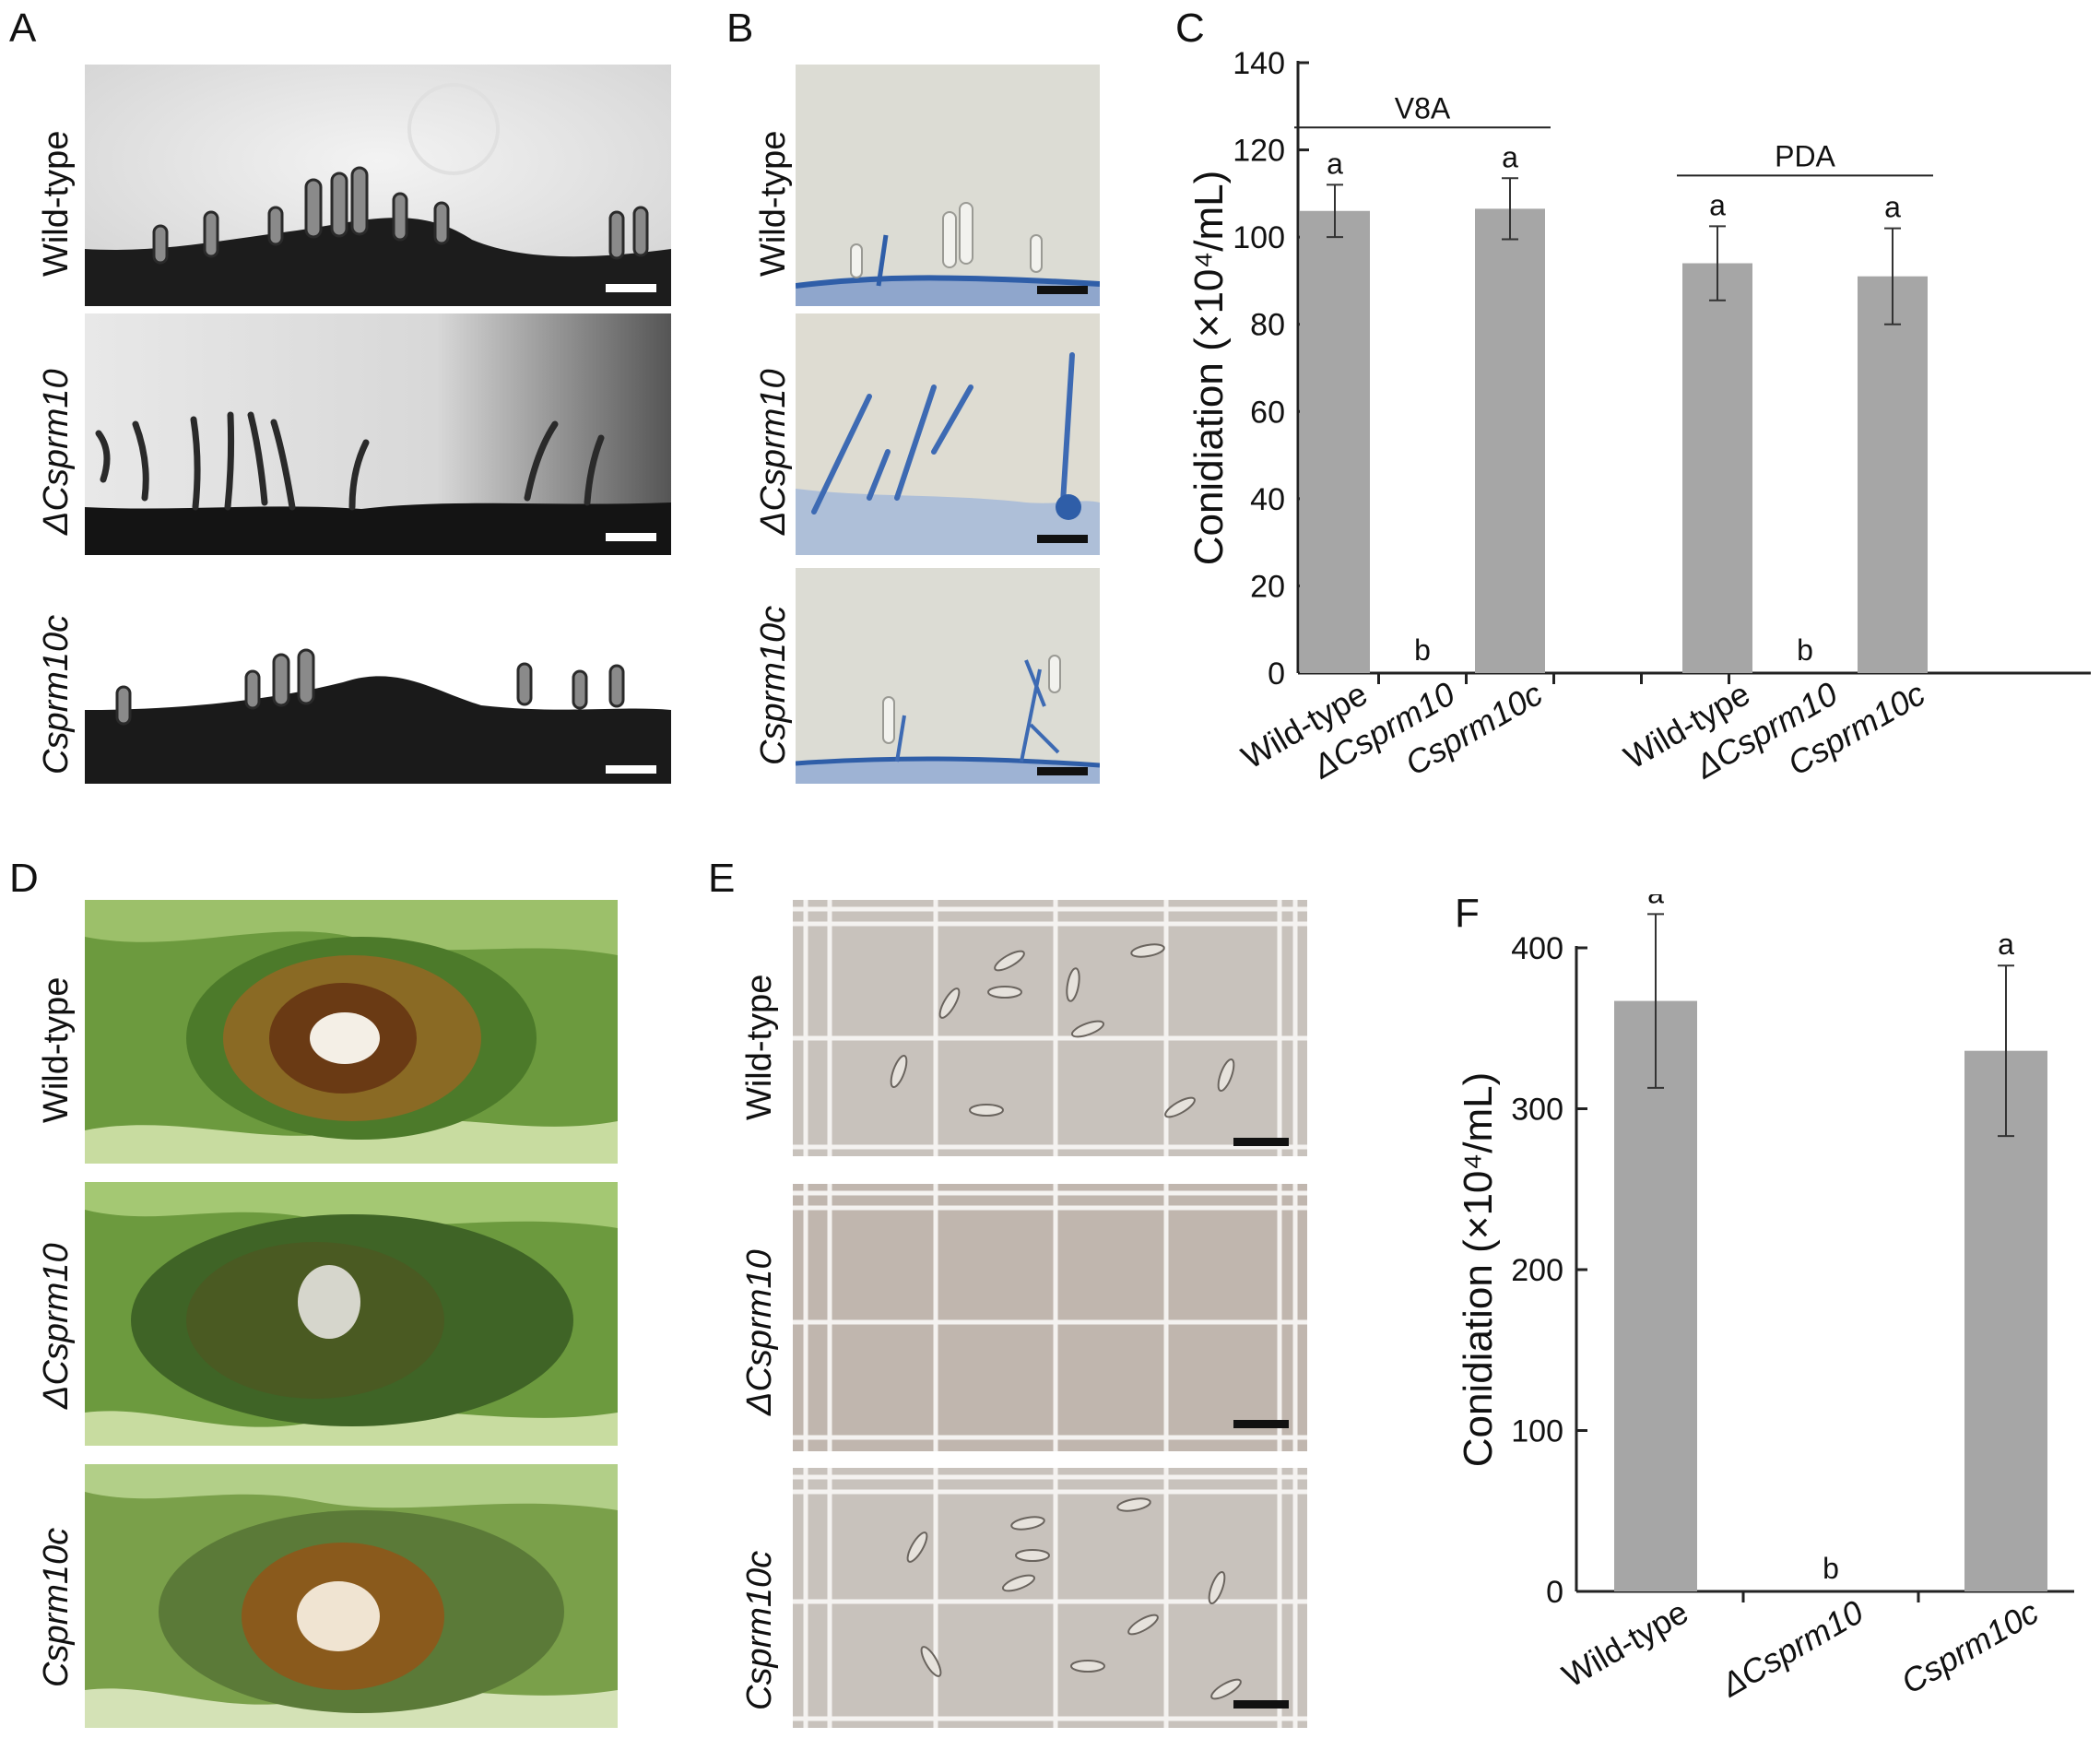  Describe the element at coordinates (57, 203) in the screenshot. I see `row-label-a-wild-type: Wild-type` at that location.